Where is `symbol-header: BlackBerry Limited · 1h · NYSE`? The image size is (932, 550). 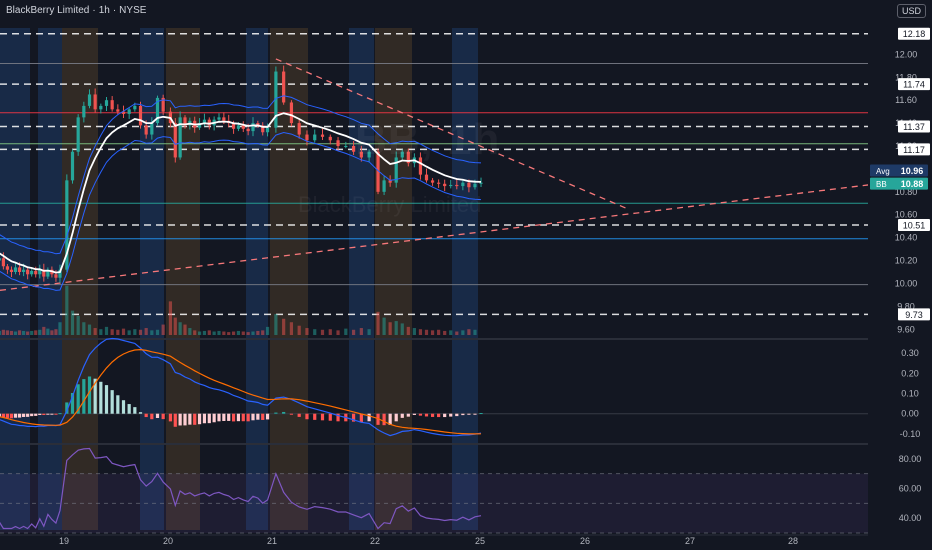 symbol-header: BlackBerry Limited · 1h · NYSE is located at coordinates (76, 10).